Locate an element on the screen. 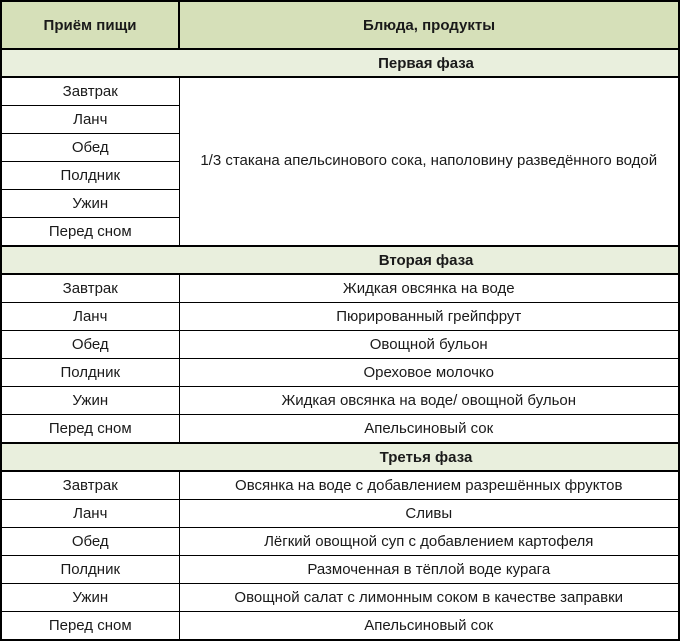 Image resolution: width=680 pixels, height=641 pixels. dish-cell: Сливы is located at coordinates (429, 513).